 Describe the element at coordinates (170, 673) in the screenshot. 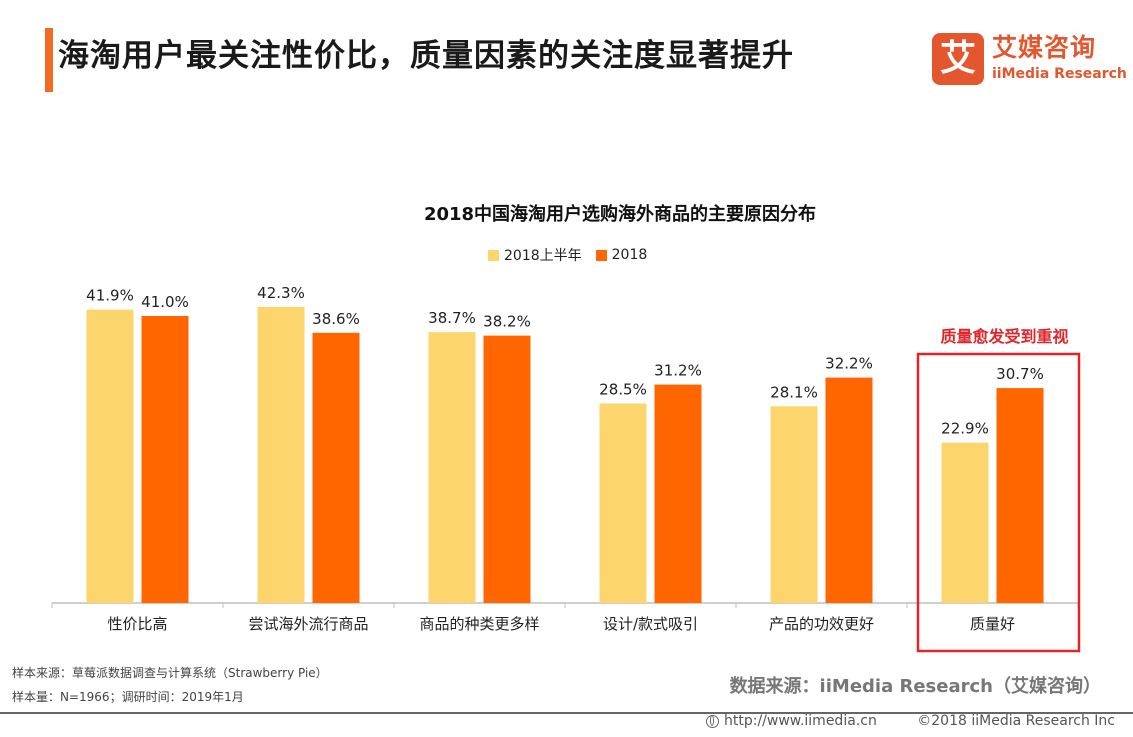

I see `sample-source-note: 样本来源：草莓派数据调查与计算系统（Strawberry Pie）` at that location.